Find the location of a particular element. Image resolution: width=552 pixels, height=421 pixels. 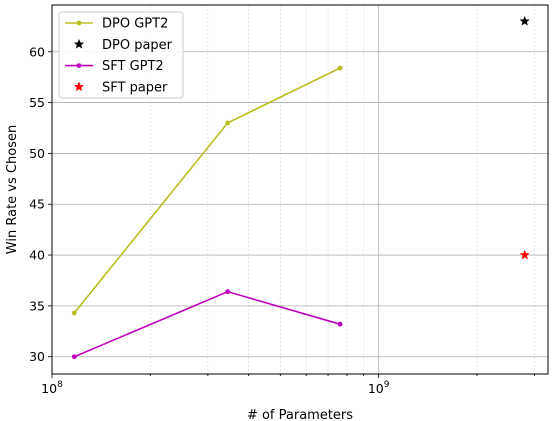

series-sft-gpt2 is located at coordinates (207, 324).